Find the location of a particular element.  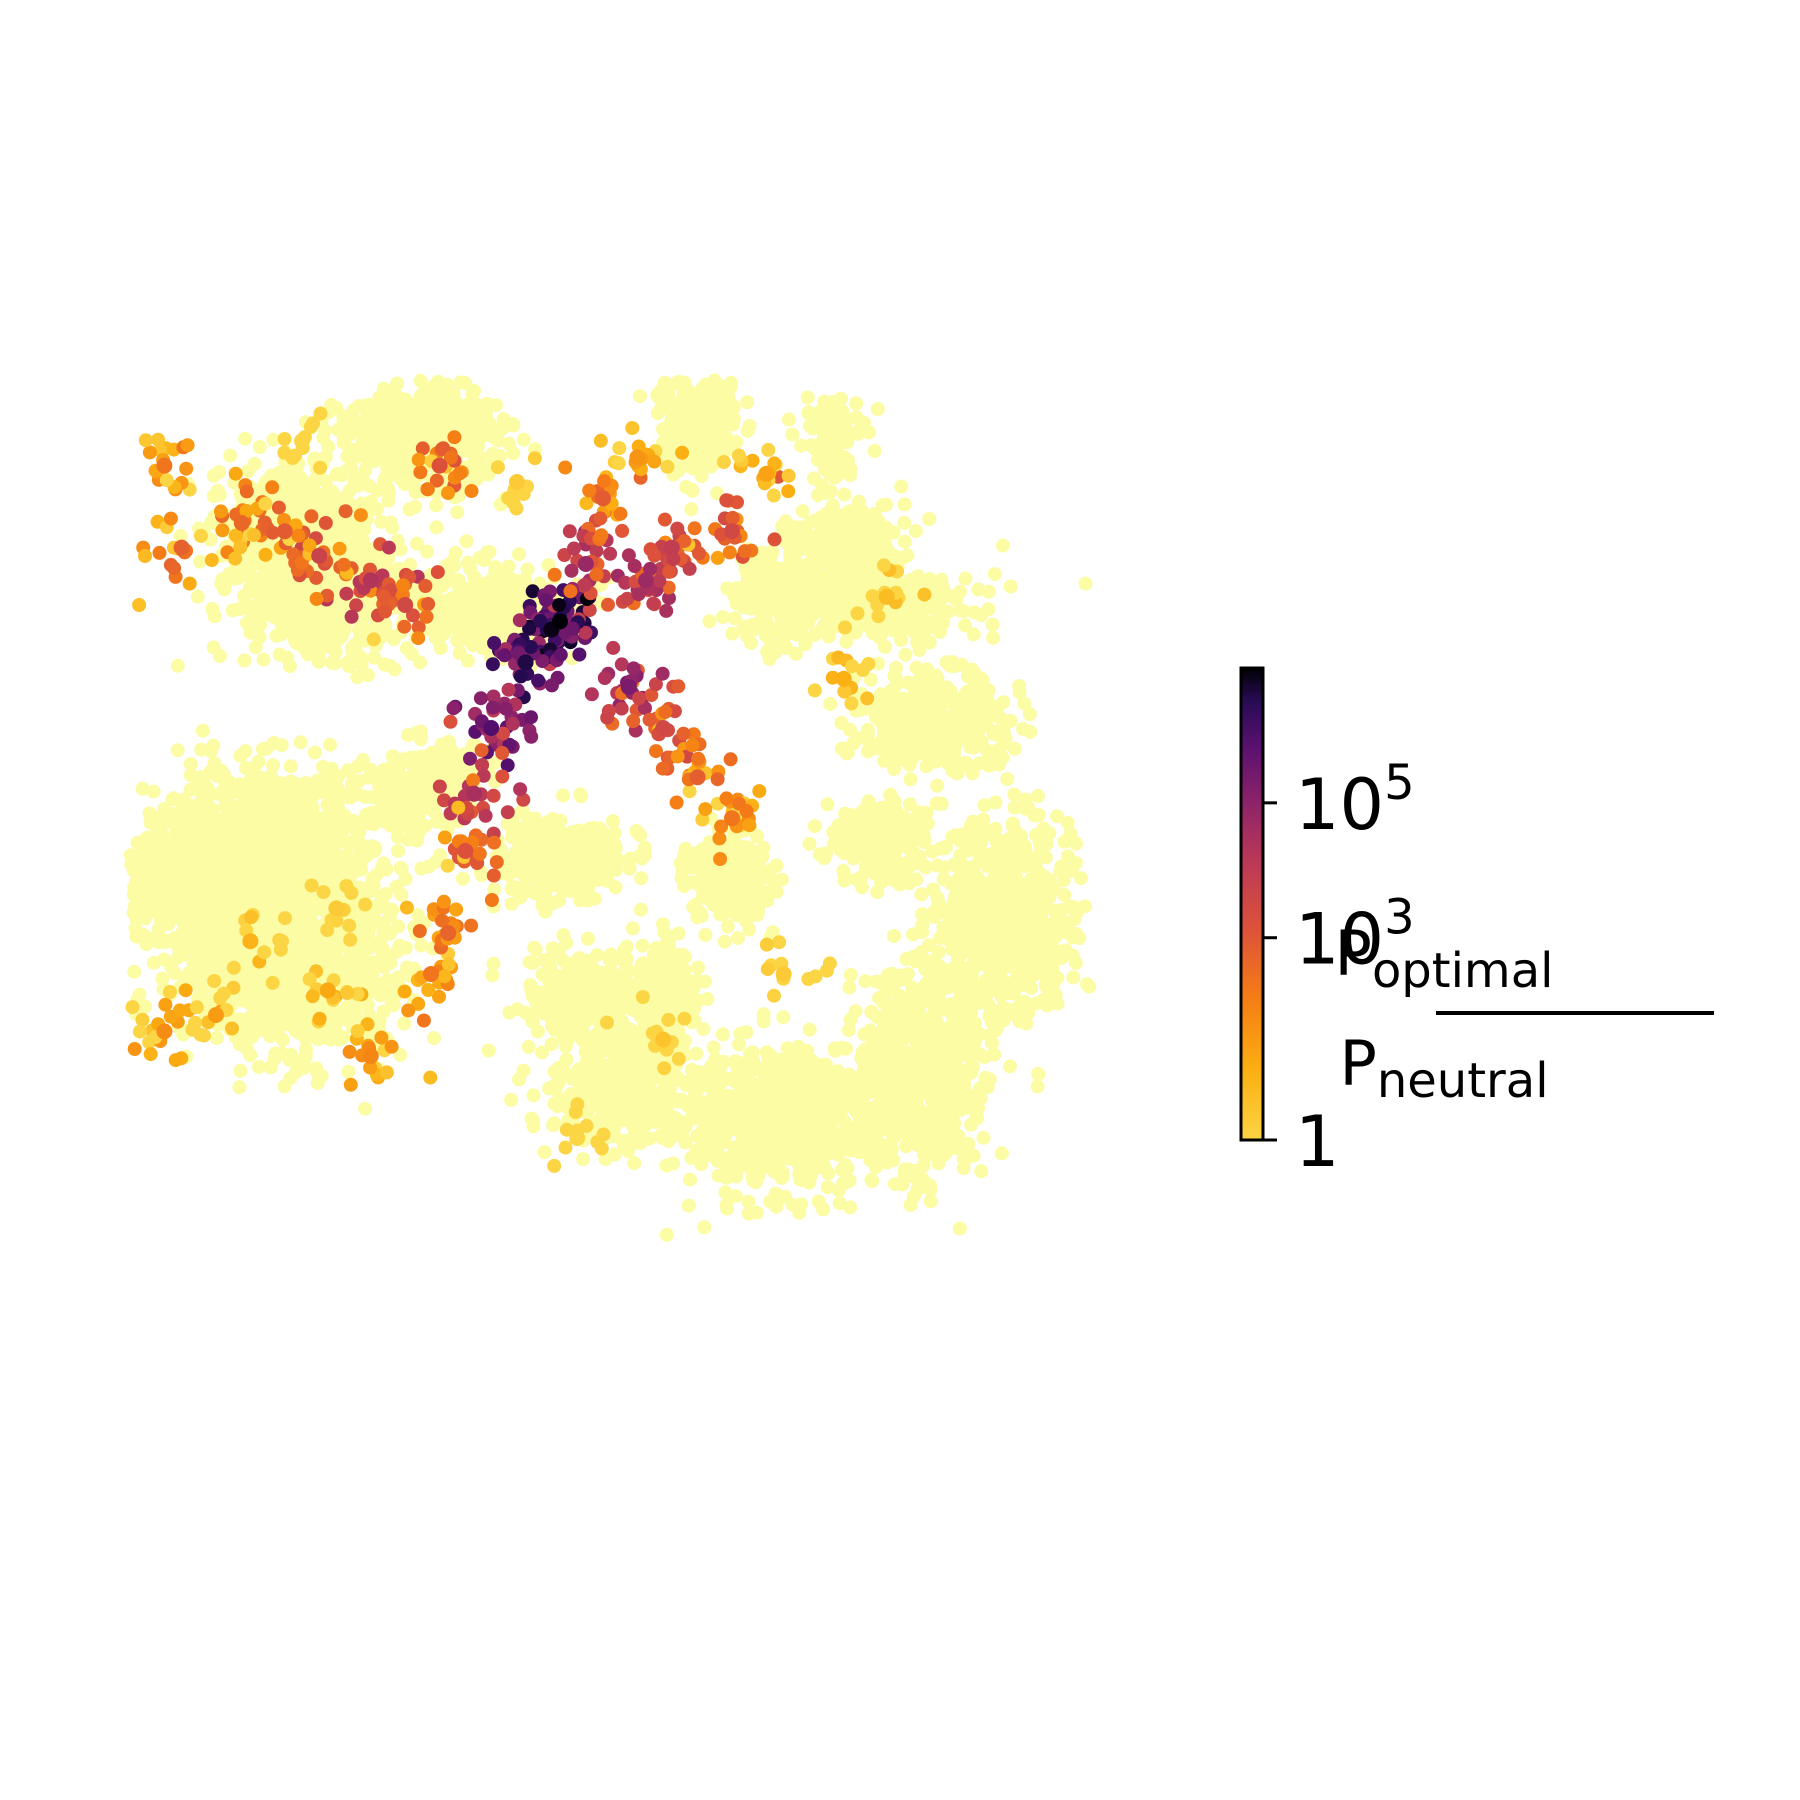

colorbar-tick-label: 103 is located at coordinates (1355, 935).